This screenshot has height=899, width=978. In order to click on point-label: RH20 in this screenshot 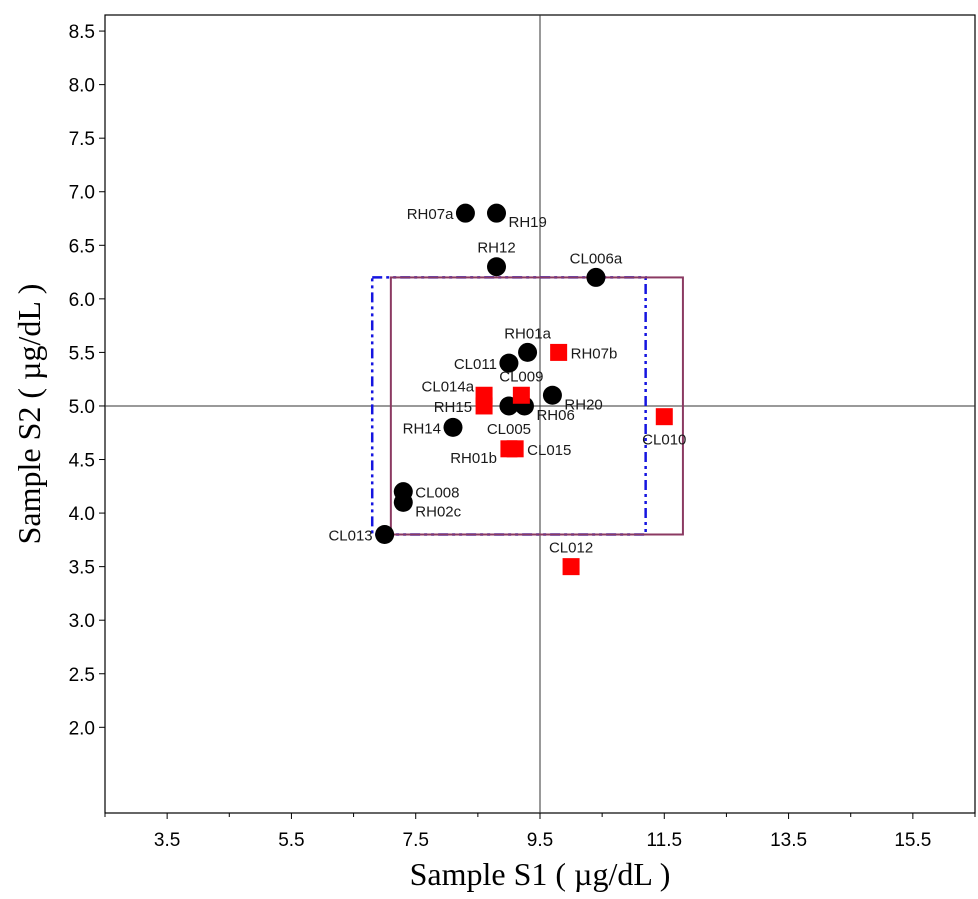, I will do `click(583, 404)`.